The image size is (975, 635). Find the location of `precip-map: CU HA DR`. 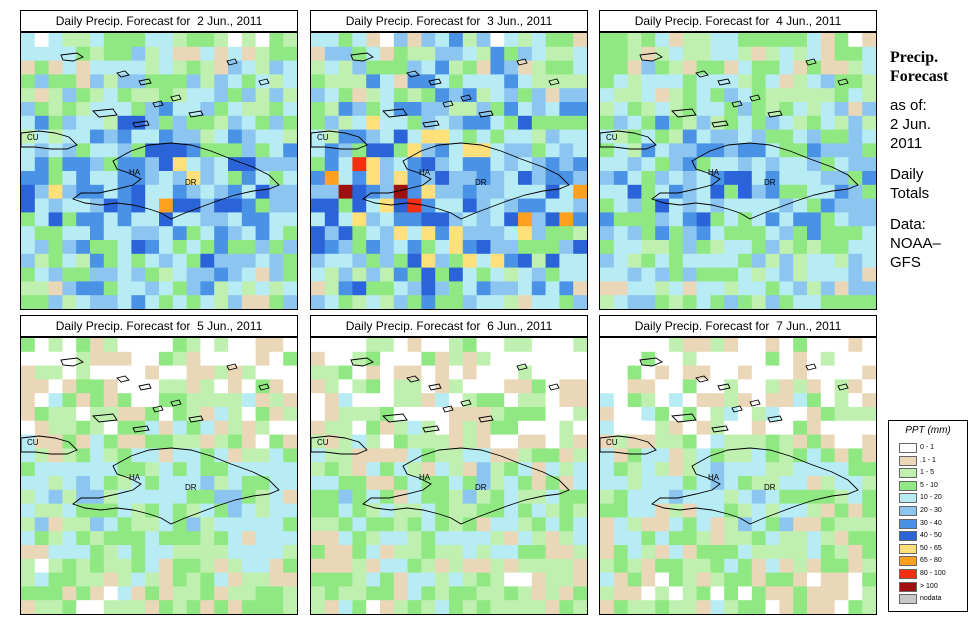

precip-map: CU HA DR is located at coordinates (159, 171).